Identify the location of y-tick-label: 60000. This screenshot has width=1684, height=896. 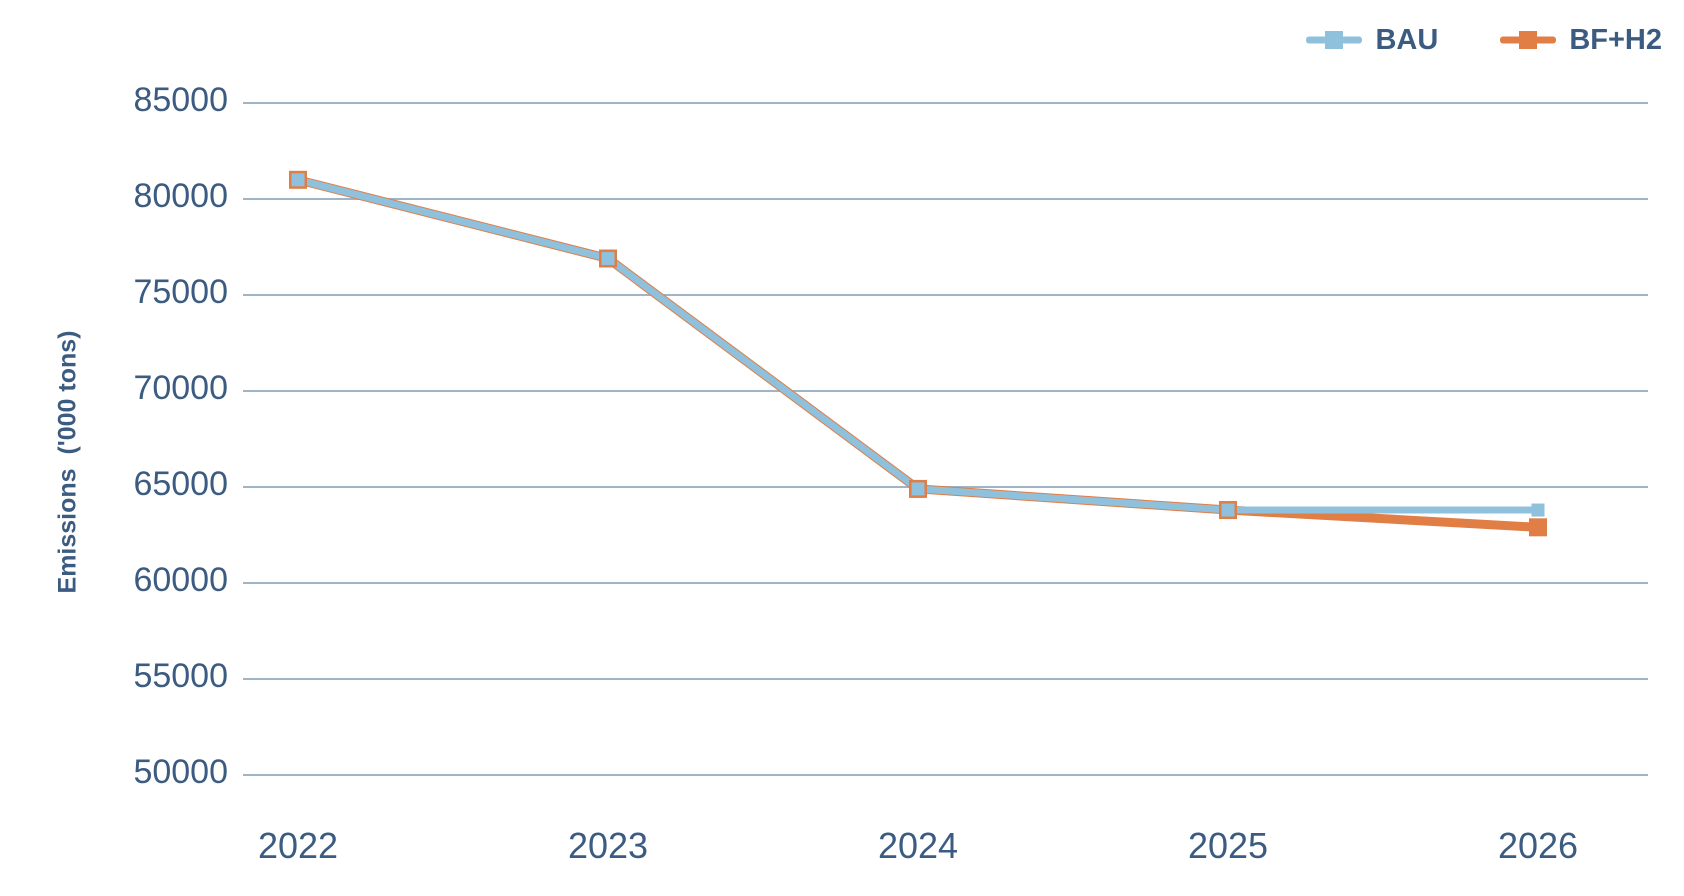
(180, 580).